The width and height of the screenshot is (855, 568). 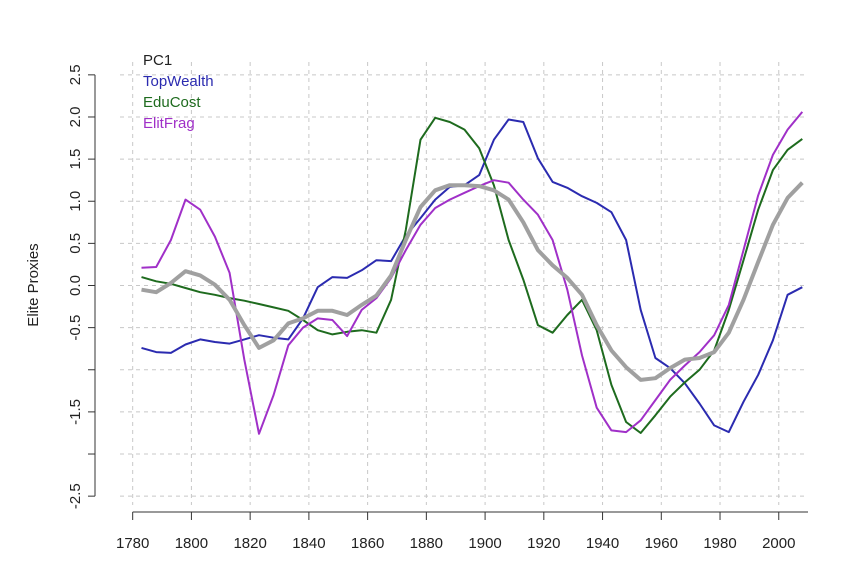 I want to click on x-tick-label: 1860, so click(x=367, y=543).